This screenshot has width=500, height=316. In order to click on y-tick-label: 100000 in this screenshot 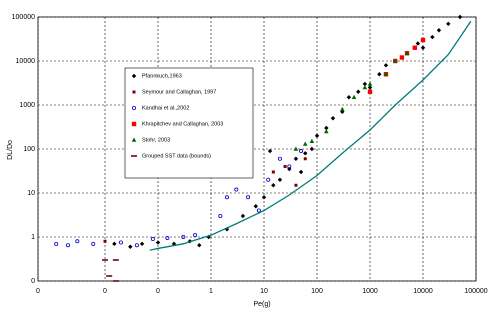, I will do `click(23, 17)`.